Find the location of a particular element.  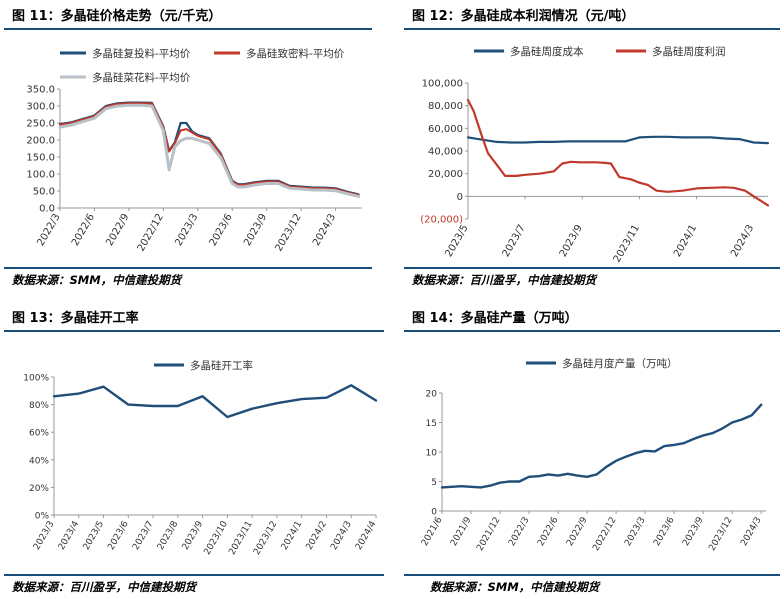

figure-12-title: 图 12：多晶硅成本利润情况（元/吨） is located at coordinates (592, 17).